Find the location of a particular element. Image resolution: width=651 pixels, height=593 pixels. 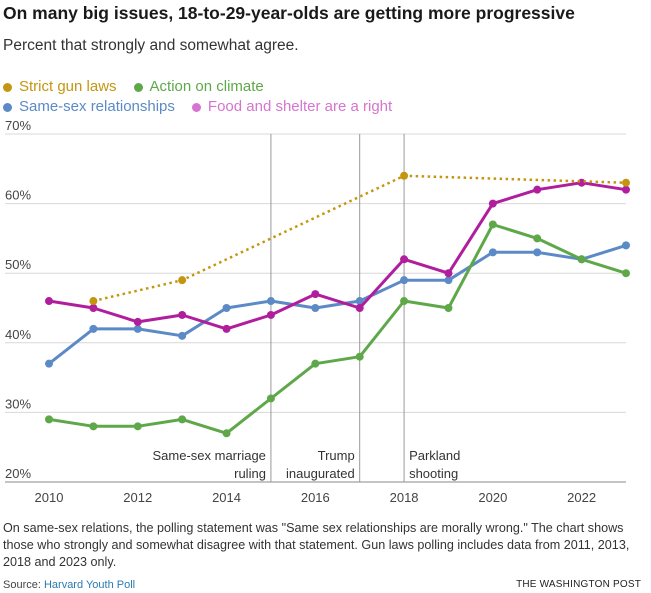

y-tick-label: 50% is located at coordinates (18, 264).